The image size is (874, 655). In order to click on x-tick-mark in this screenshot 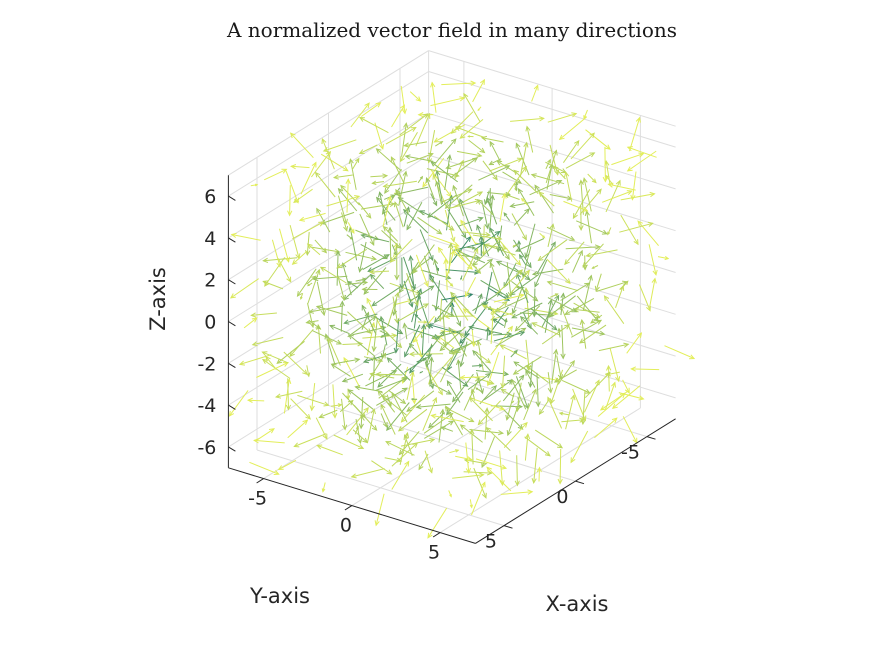, I will do `click(436, 535)`.